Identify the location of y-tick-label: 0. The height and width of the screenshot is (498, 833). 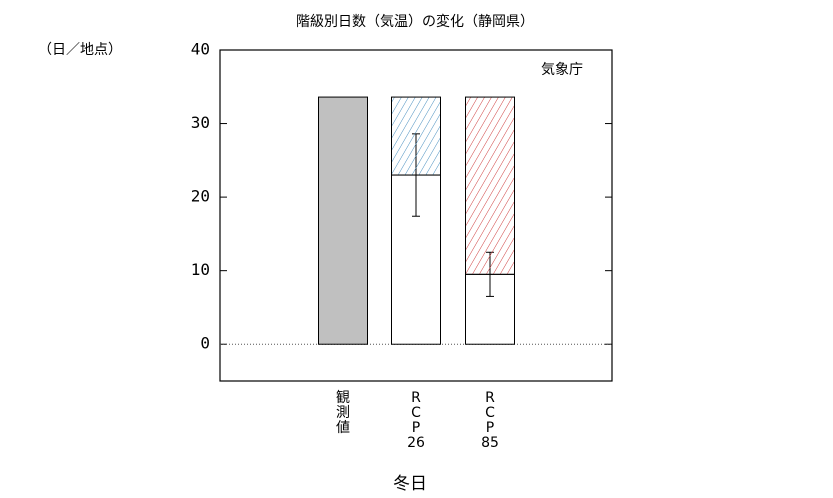
(205, 343).